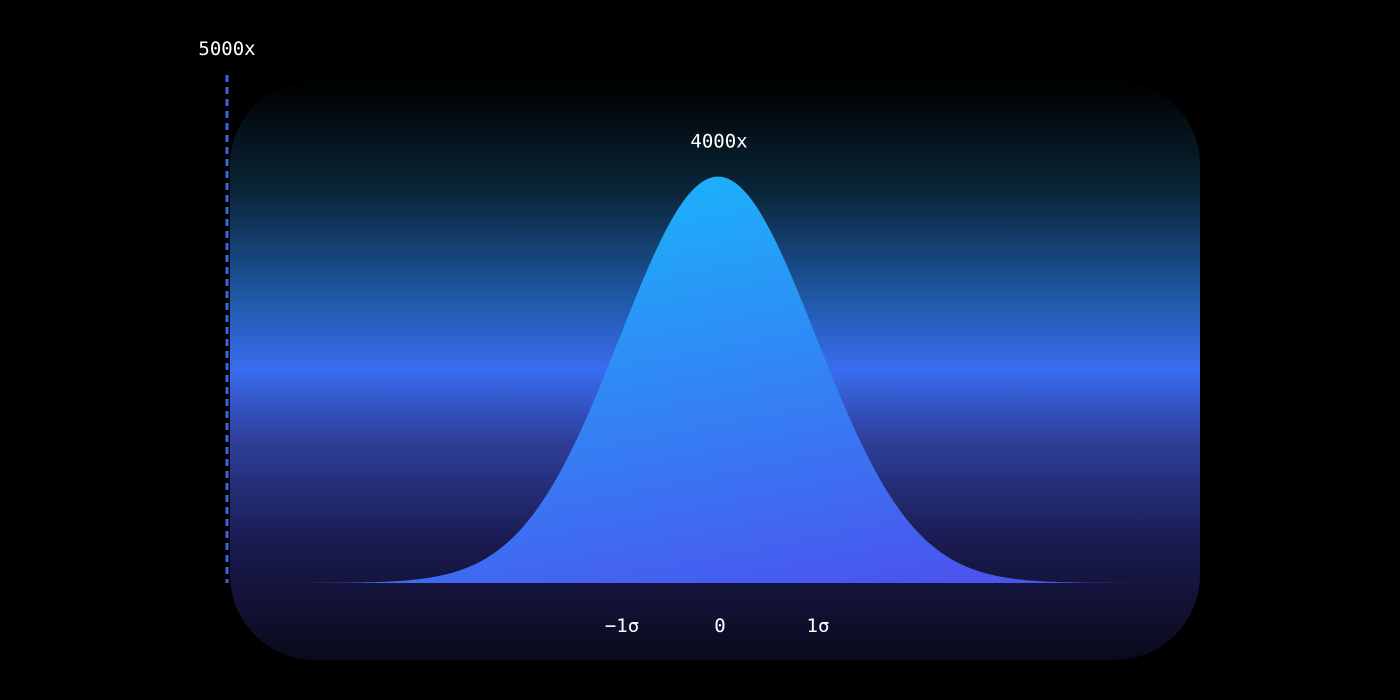 The width and height of the screenshot is (1400, 700). I want to click on y-axis-max-label: 5000x, so click(226, 49).